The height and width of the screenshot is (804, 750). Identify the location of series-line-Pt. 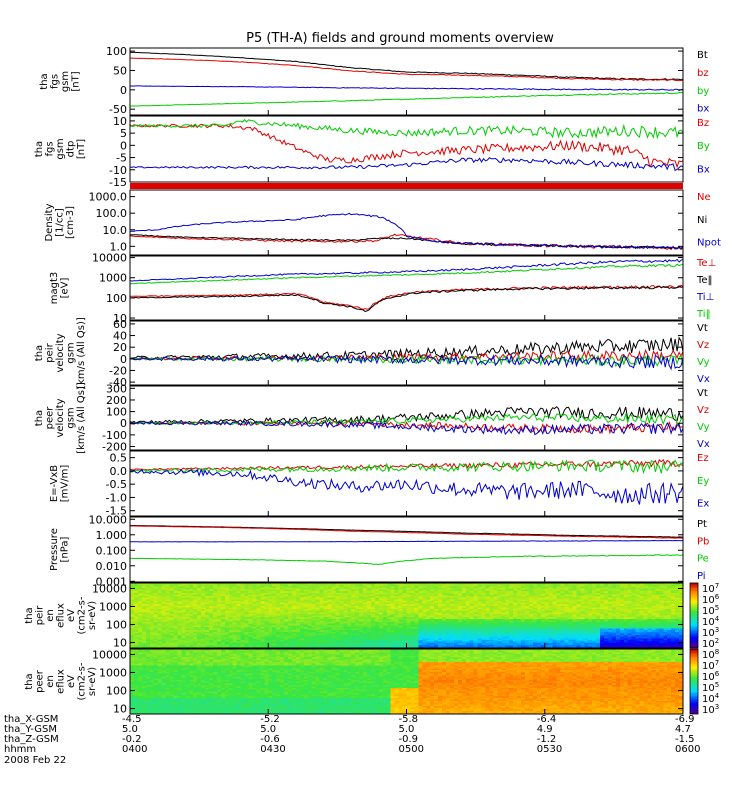
(406, 531).